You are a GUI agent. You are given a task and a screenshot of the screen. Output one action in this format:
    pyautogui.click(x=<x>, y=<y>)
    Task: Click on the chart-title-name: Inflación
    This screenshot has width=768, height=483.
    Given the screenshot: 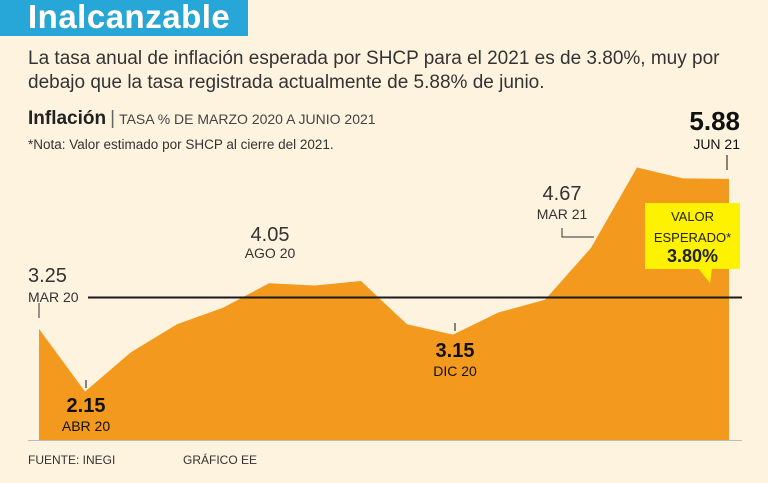 What is the action you would take?
    pyautogui.click(x=67, y=118)
    